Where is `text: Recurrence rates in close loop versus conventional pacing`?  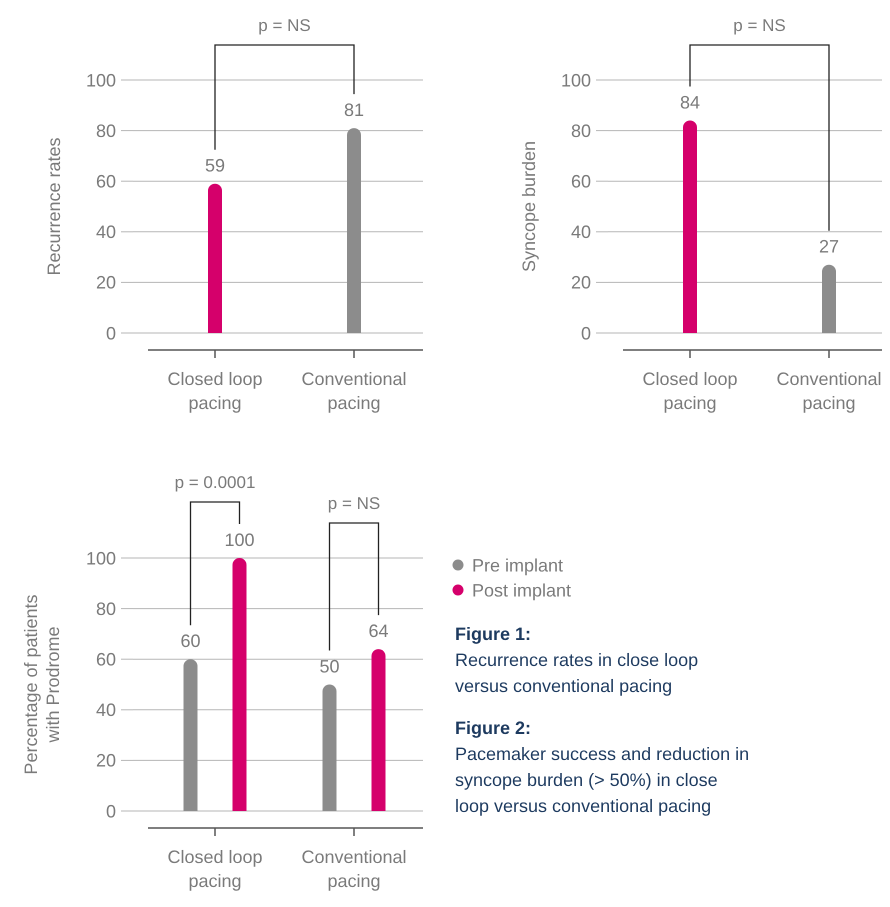 text: Recurrence rates in close loop versus conventional pacing is located at coordinates (576, 673).